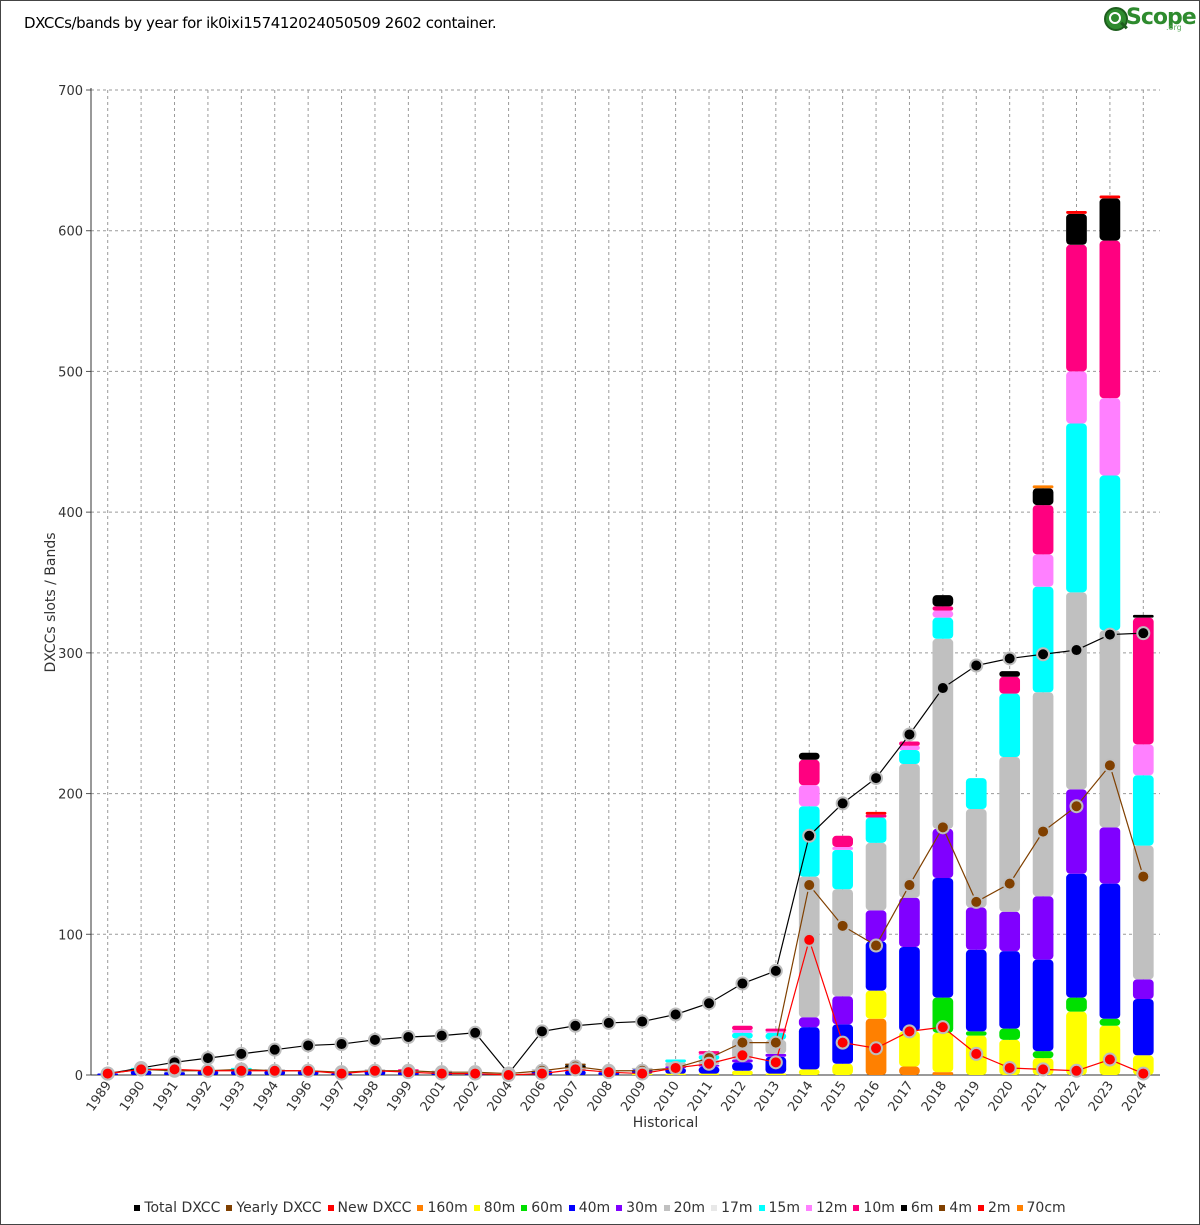  What do you see at coordinates (499, 1208) in the screenshot?
I see `legend-label: 80m` at bounding box center [499, 1208].